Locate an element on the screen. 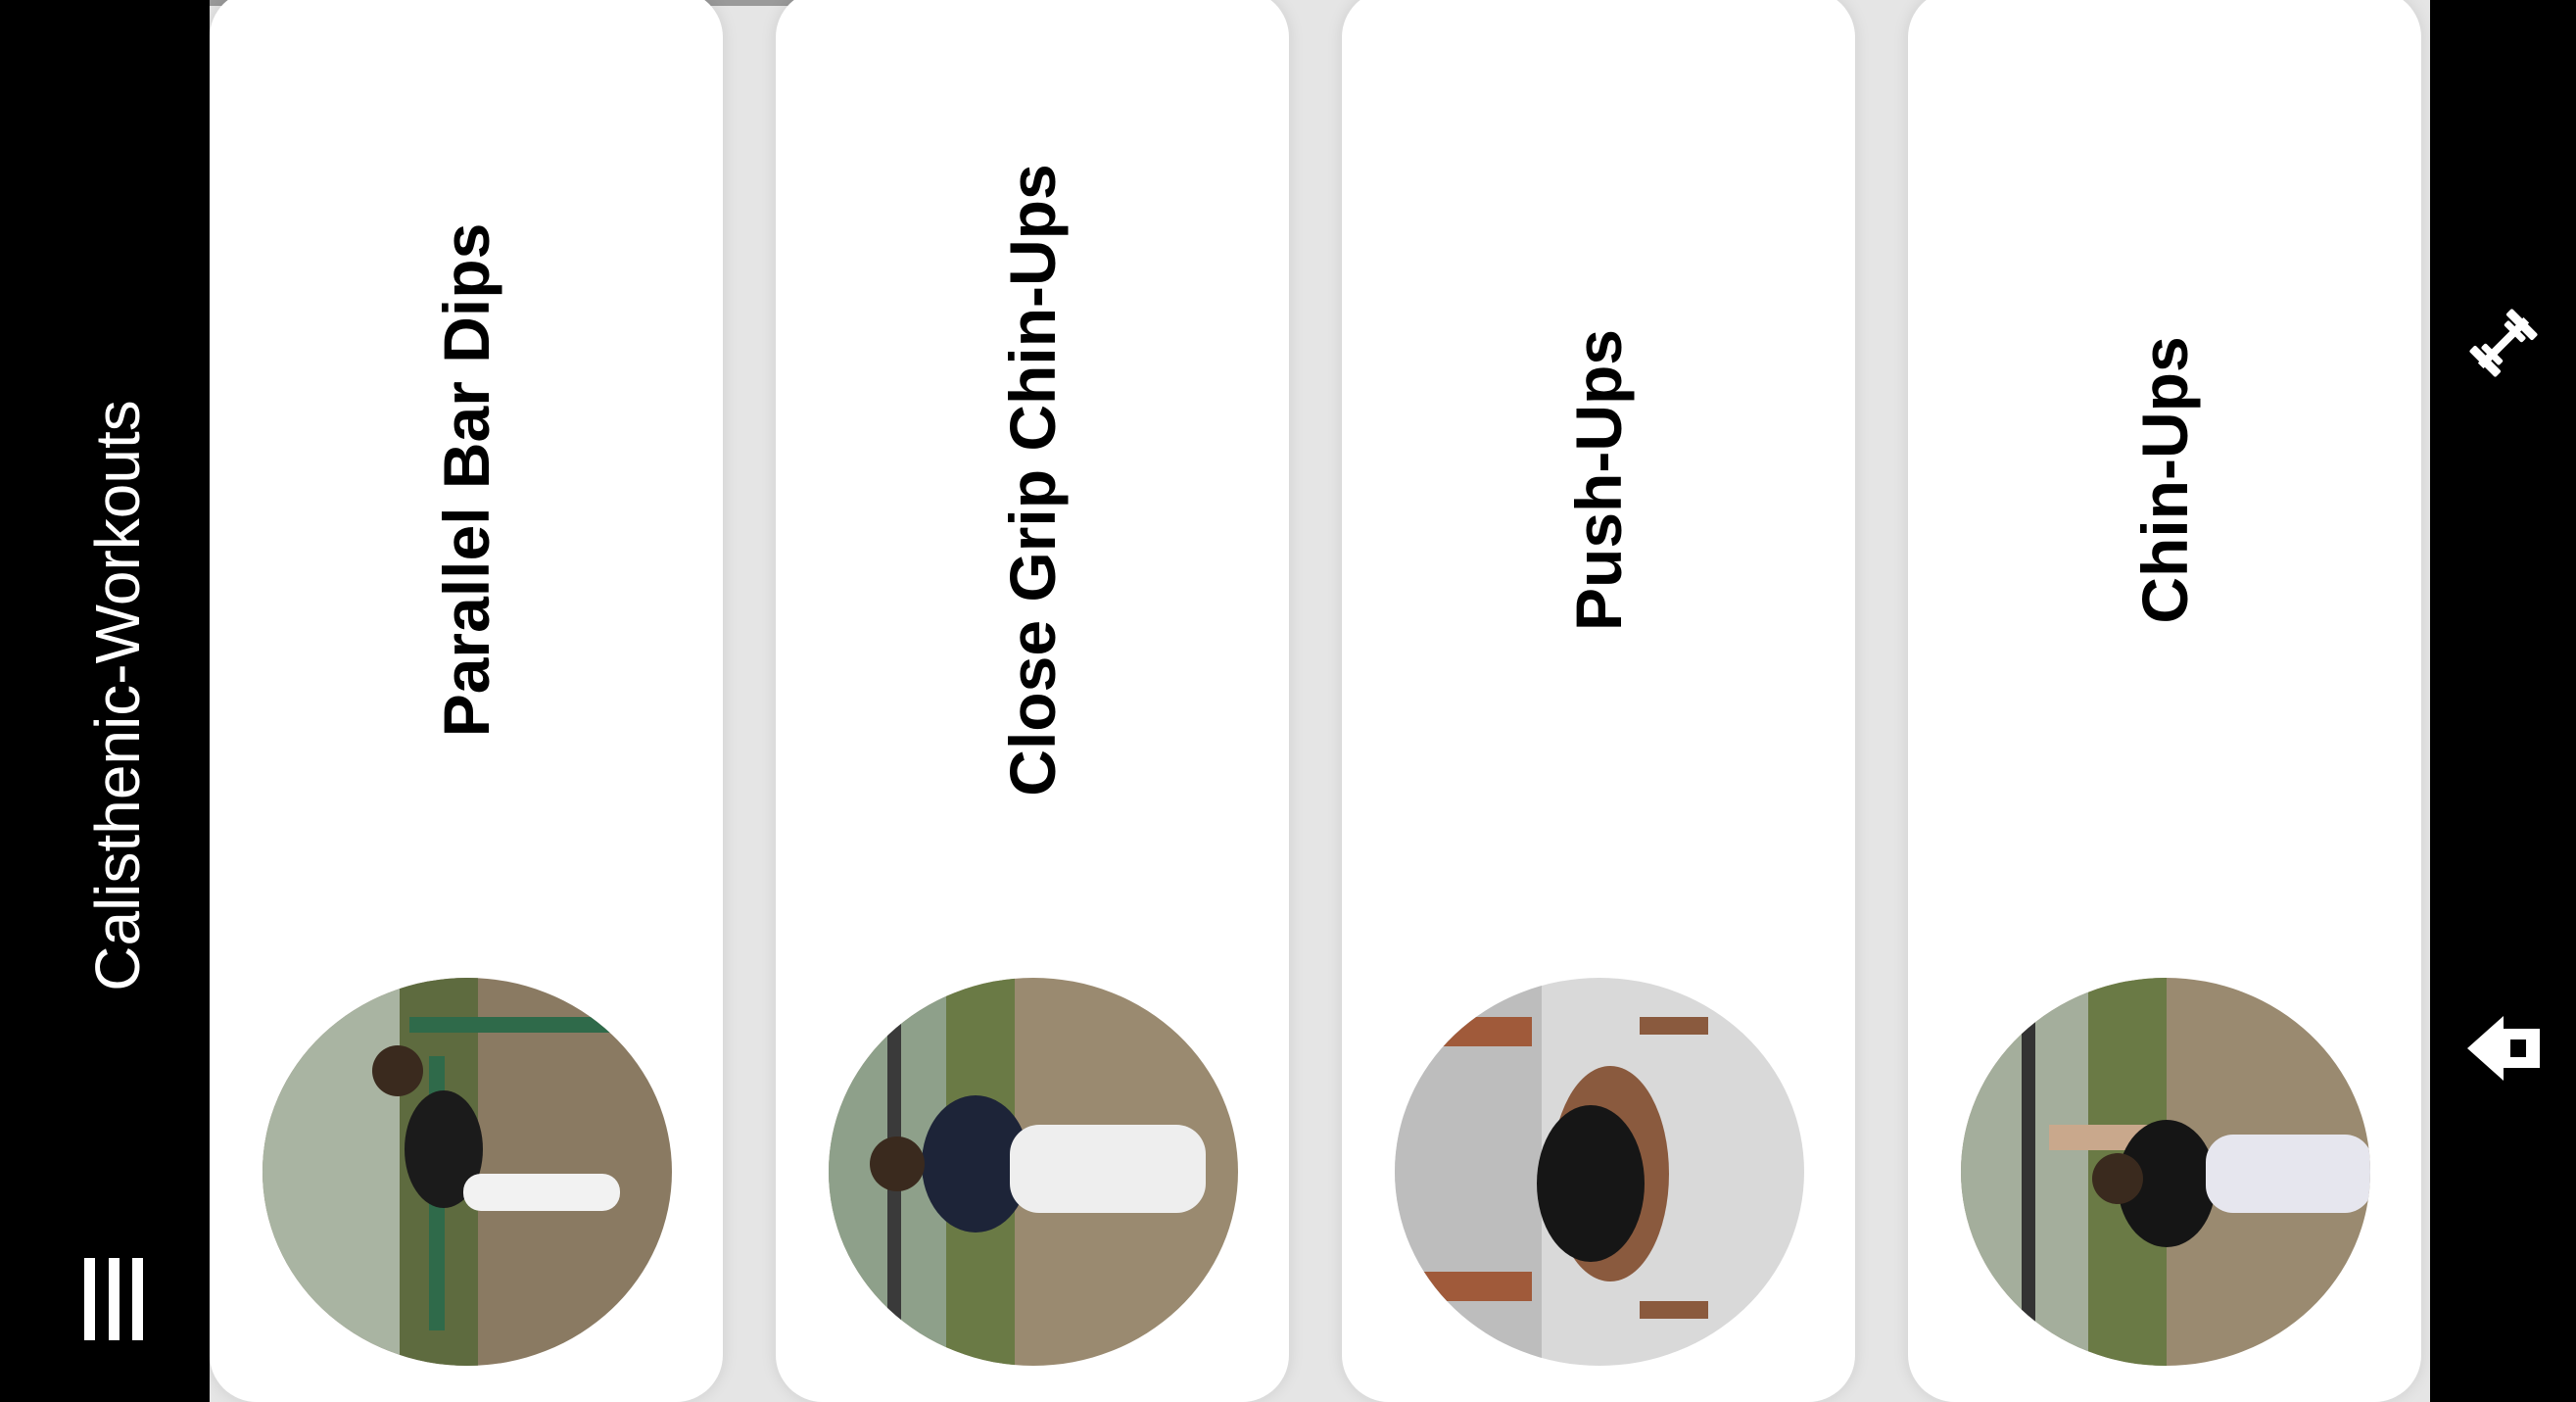 The width and height of the screenshot is (2576, 1402). app-bar: Calisthenic-Workouts is located at coordinates (105, 701).